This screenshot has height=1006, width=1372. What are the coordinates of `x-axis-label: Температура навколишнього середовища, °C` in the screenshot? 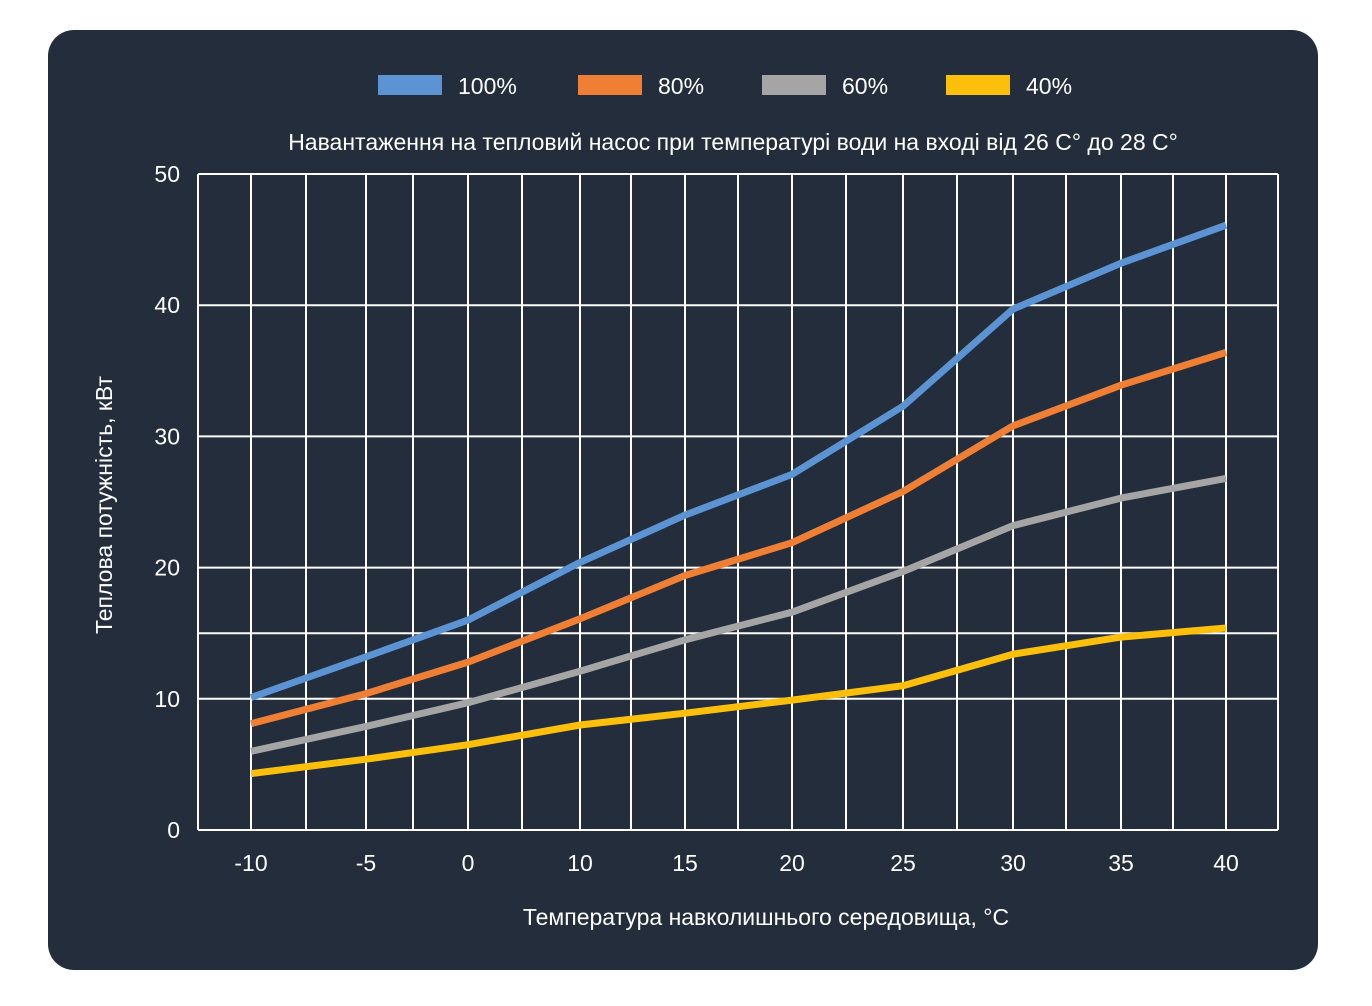 It's located at (766, 917).